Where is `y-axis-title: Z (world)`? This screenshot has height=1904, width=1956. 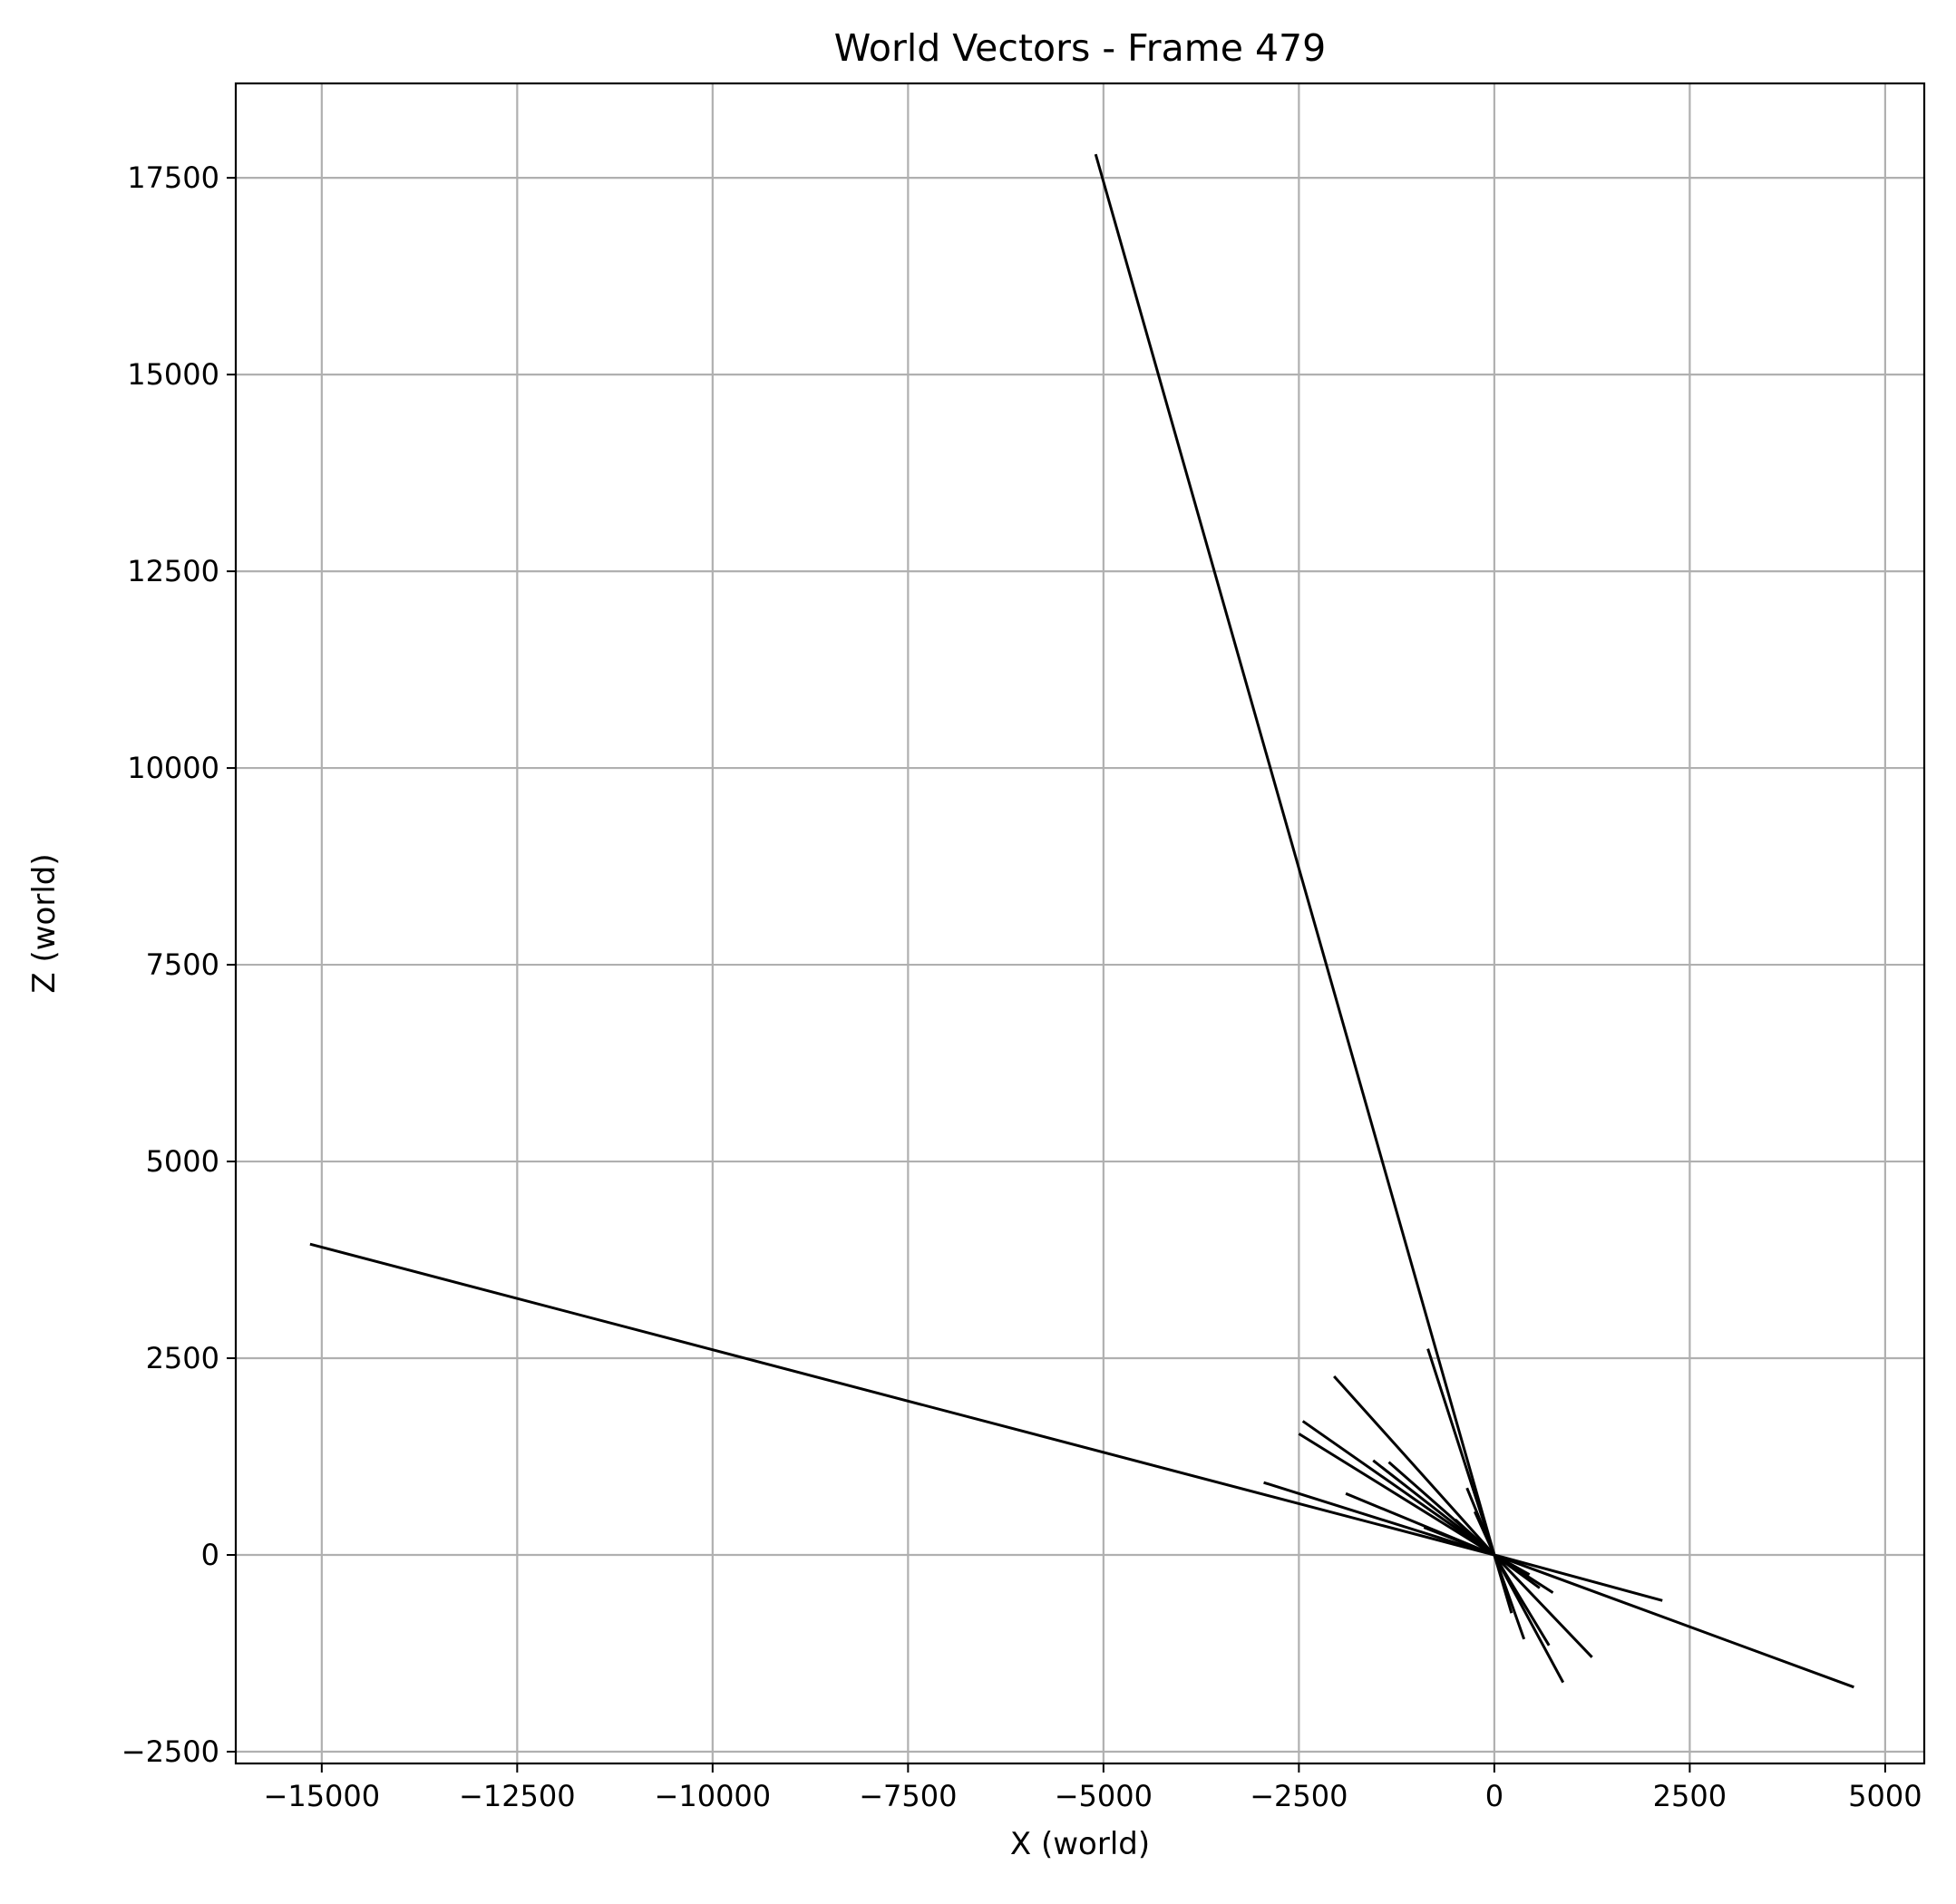
y-axis-title: Z (world) is located at coordinates (44, 923).